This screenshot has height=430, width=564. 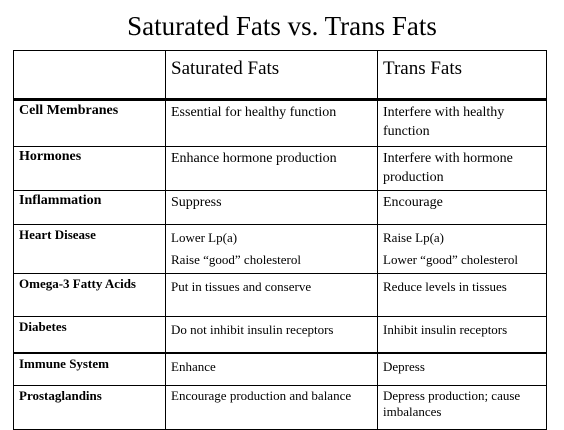 What do you see at coordinates (271, 369) in the screenshot?
I see `saturated-cell: Enhance` at bounding box center [271, 369].